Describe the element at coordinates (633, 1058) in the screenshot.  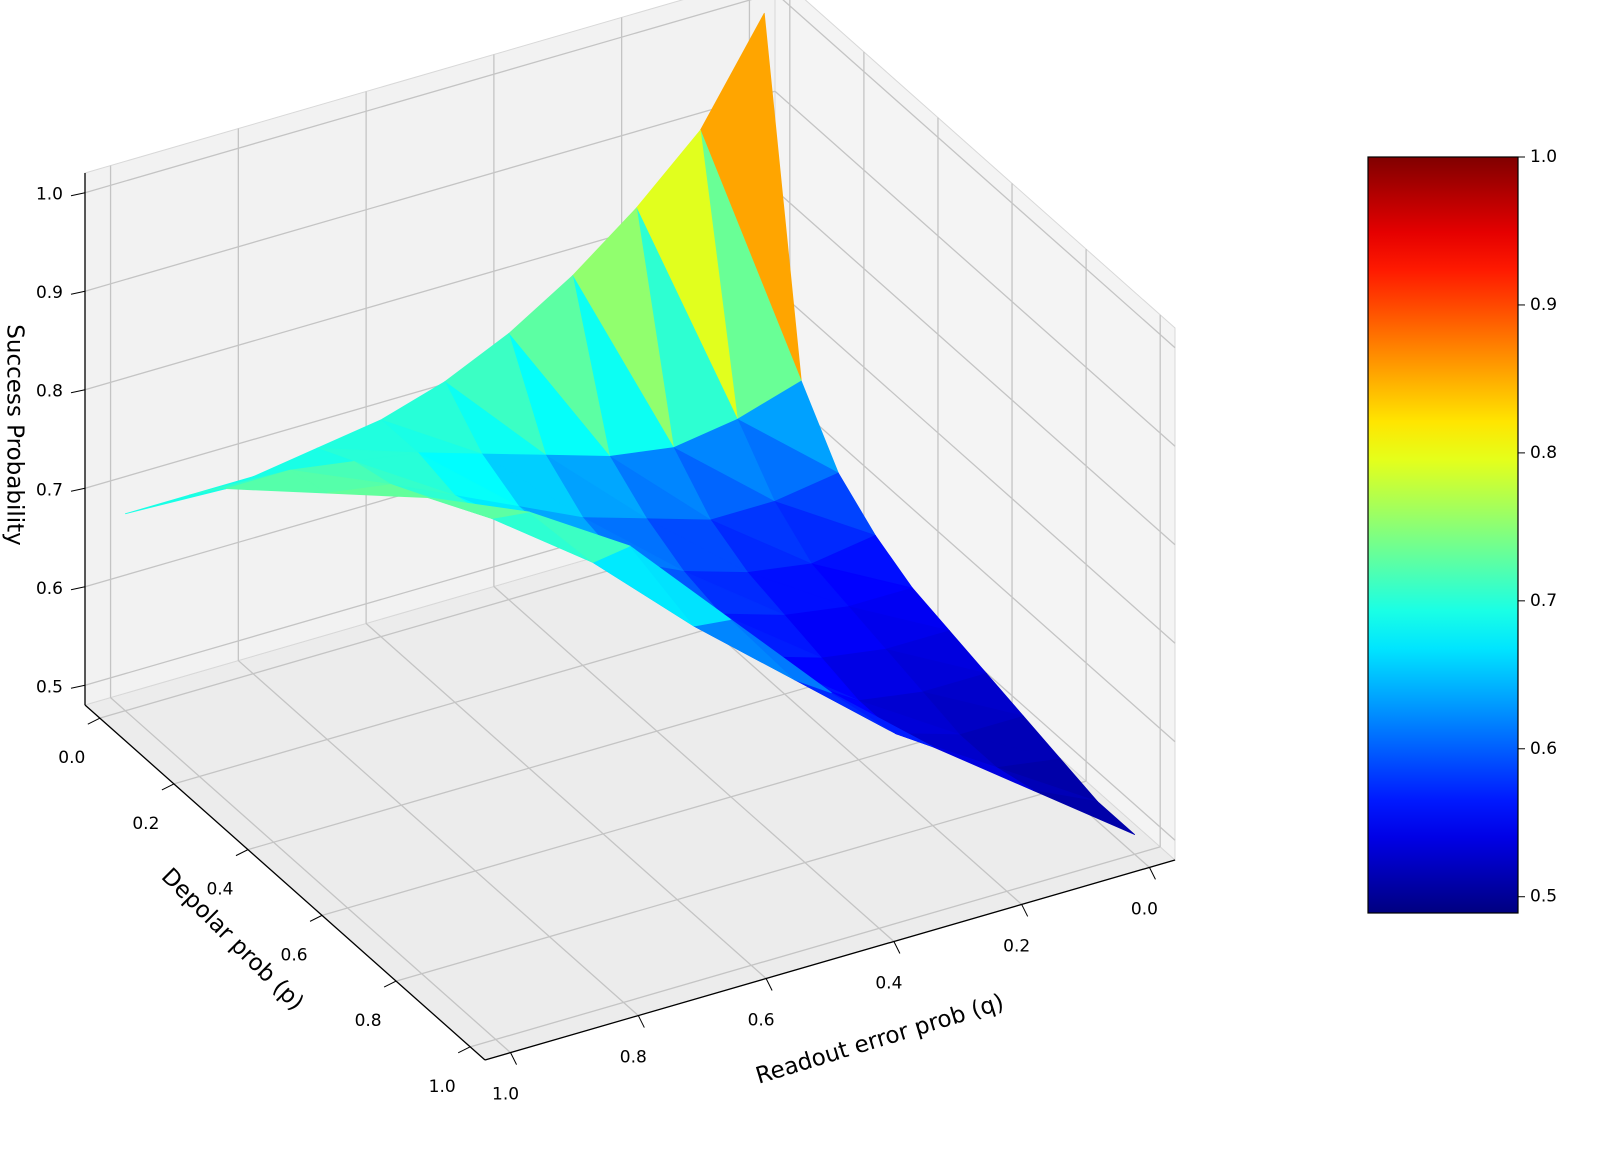
I see `y-tick-label: 0.8` at that location.